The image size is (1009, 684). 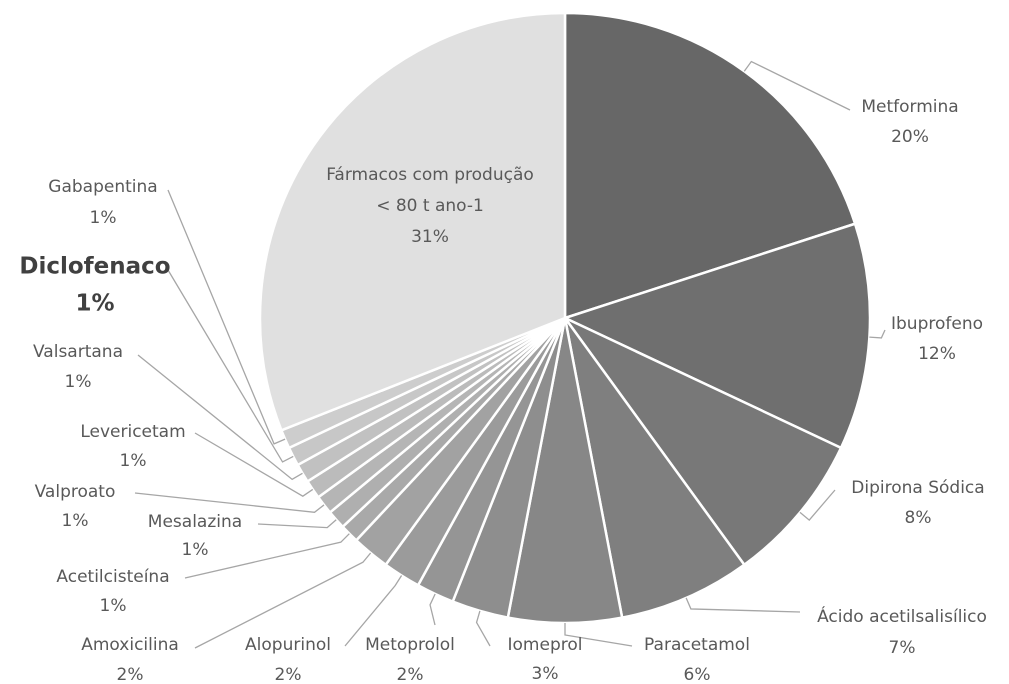 What do you see at coordinates (94, 267) in the screenshot?
I see `slice-label: Diclofenaco` at bounding box center [94, 267].